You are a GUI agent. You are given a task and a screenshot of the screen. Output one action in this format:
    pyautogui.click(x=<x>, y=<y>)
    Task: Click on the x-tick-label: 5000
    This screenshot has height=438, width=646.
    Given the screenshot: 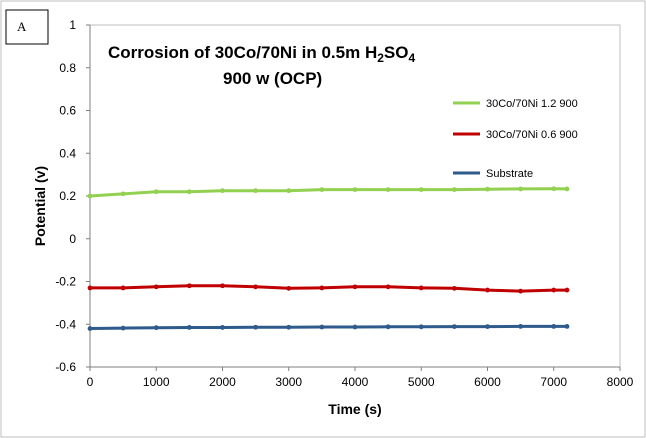 What is the action you would take?
    pyautogui.click(x=421, y=382)
    